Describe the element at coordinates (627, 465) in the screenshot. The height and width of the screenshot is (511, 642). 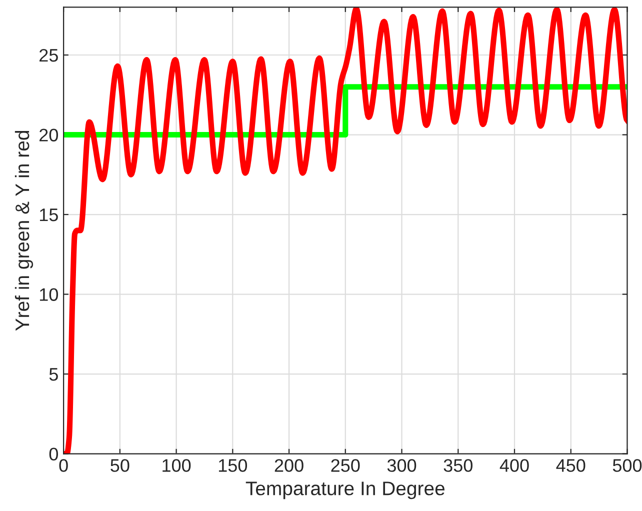
I see `x-tick-label: 500` at that location.